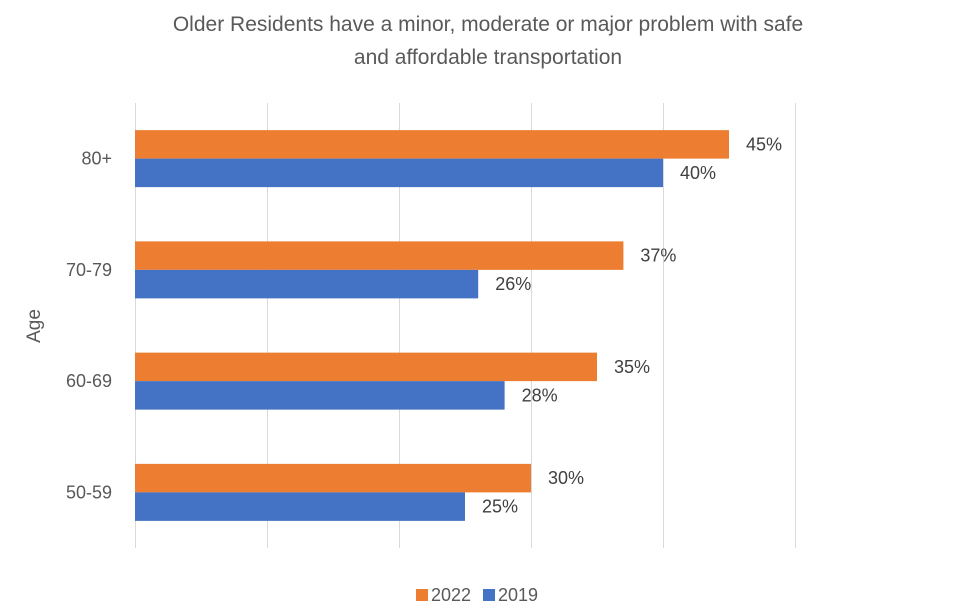 The image size is (961, 613). What do you see at coordinates (89, 492) in the screenshot?
I see `category-label-50-59: 50-59` at bounding box center [89, 492].